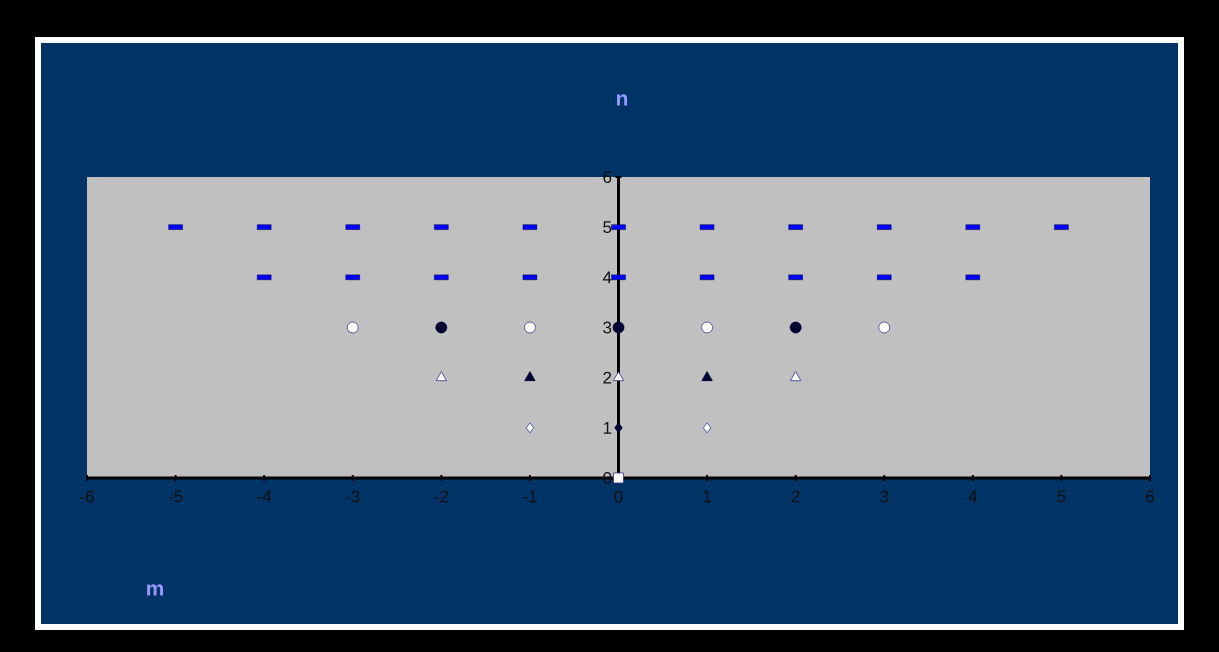 The image size is (1219, 652). I want to click on x-tick-label: -1, so click(530, 496).